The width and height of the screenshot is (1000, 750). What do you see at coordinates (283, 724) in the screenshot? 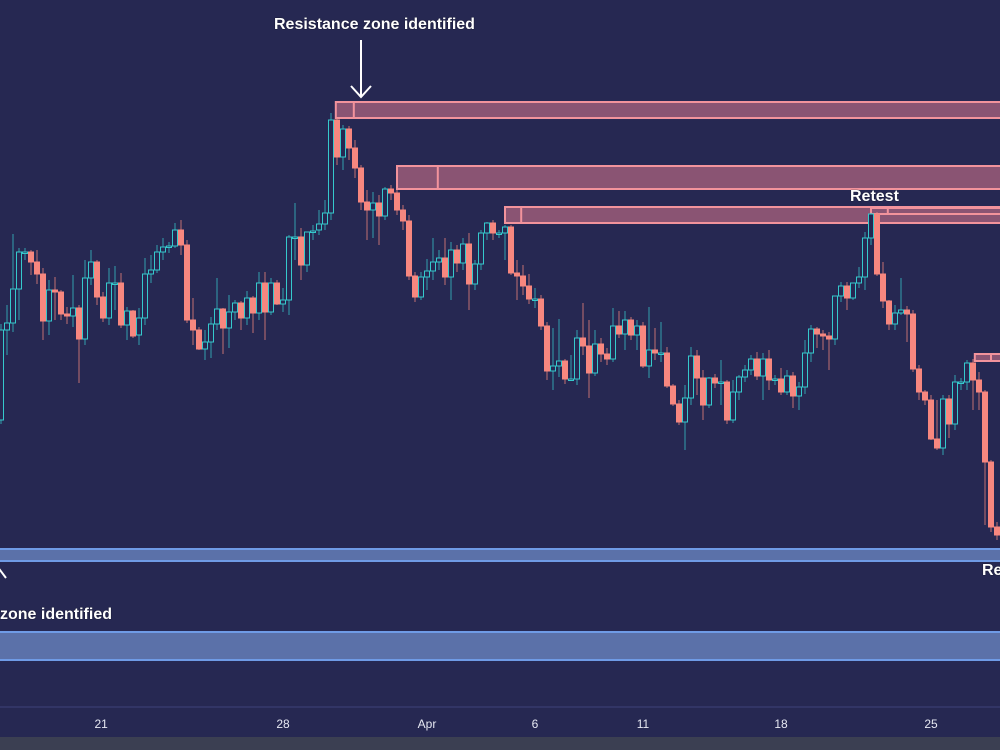
I see `x-tick-label: 28` at bounding box center [283, 724].